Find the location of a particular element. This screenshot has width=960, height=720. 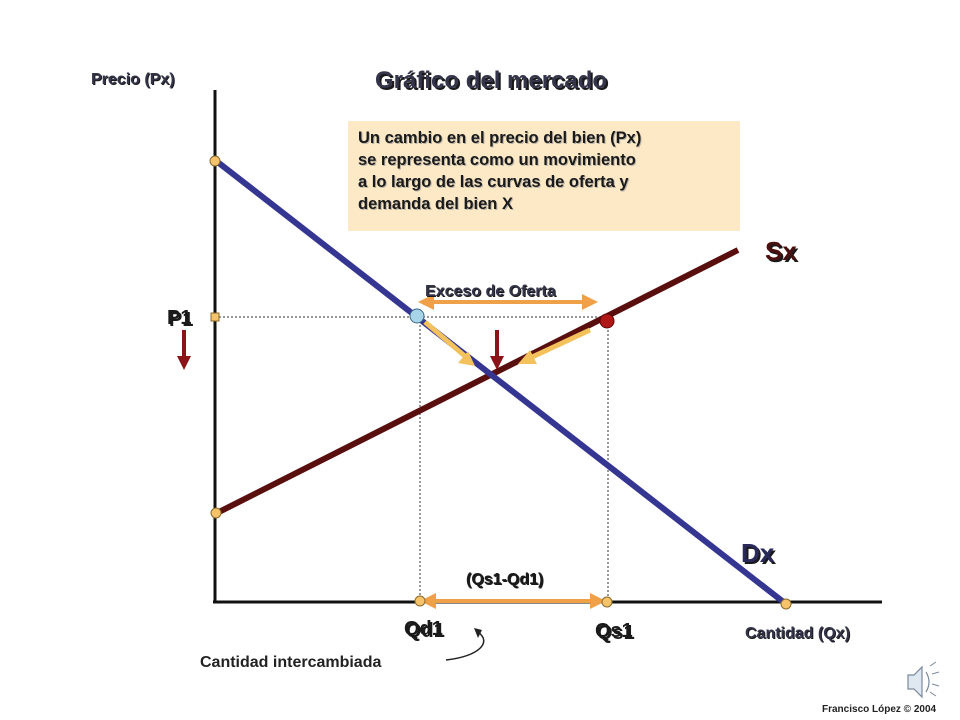

demand-label-shadow: Dx is located at coordinates (760, 555).